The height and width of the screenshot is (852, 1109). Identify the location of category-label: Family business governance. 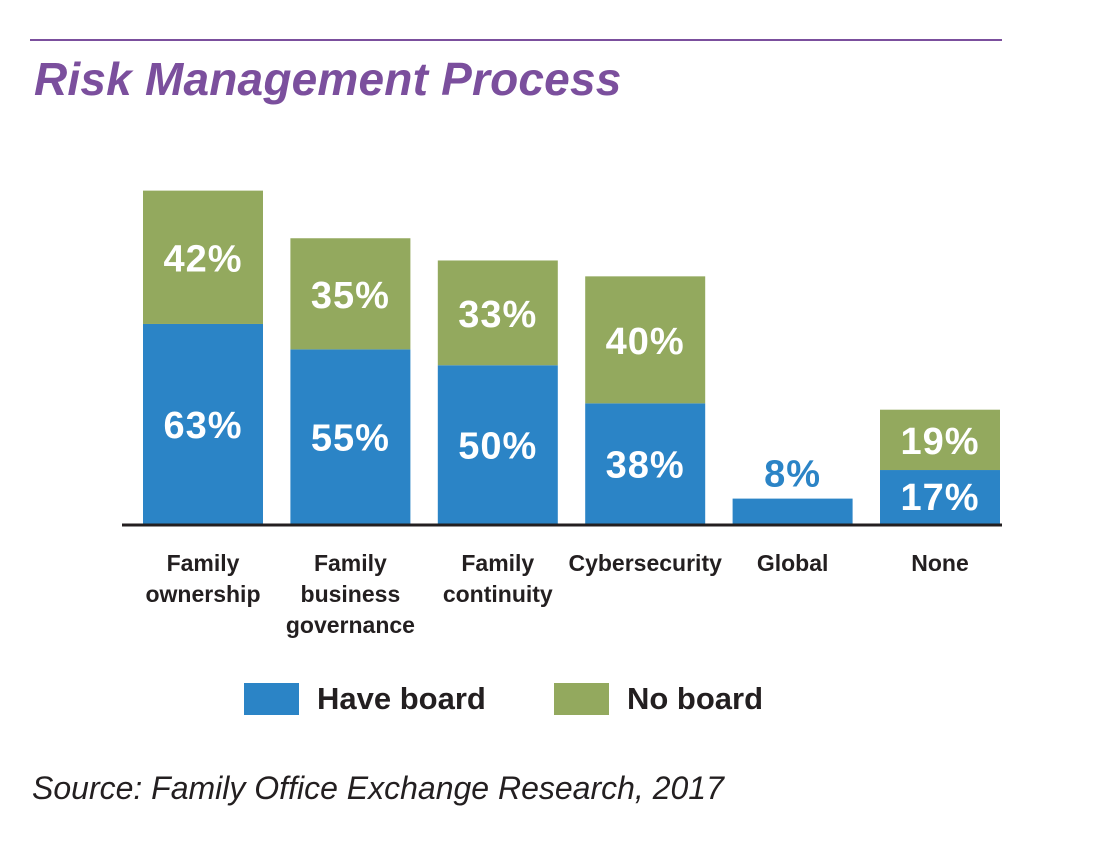
(350, 594).